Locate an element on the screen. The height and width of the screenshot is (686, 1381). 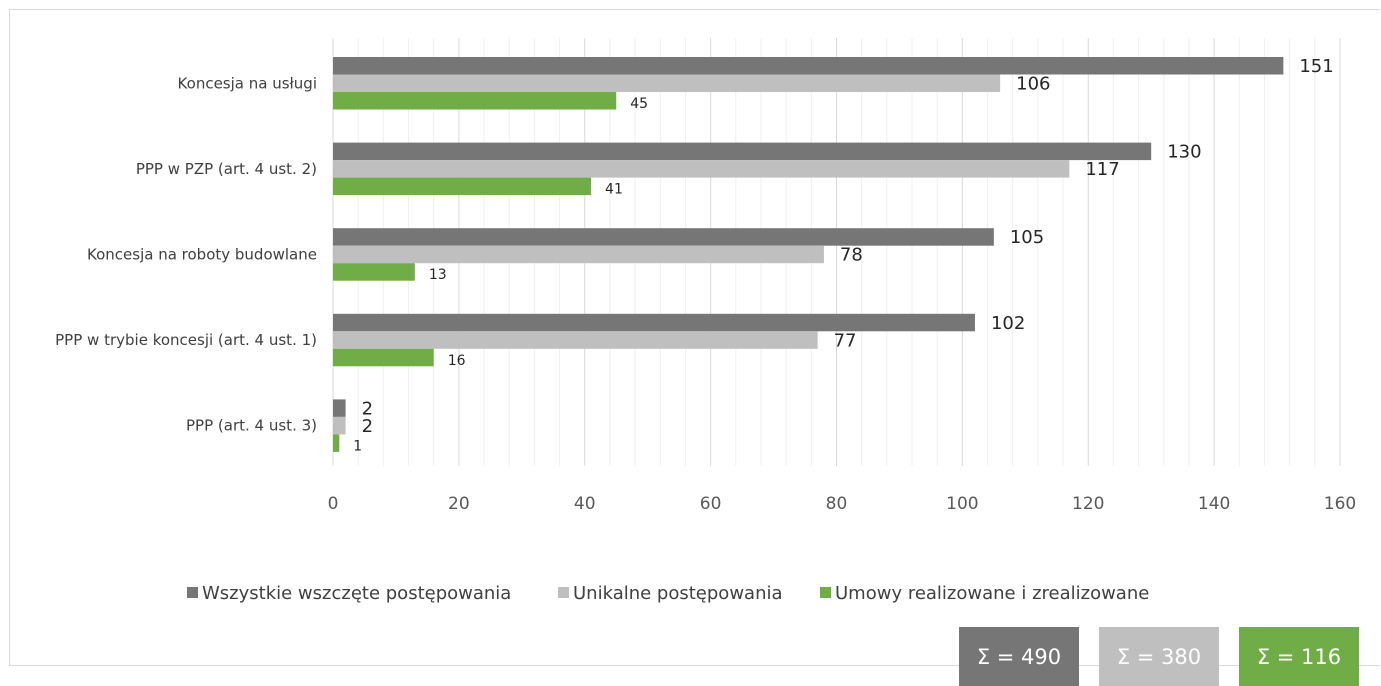
category-label: PPP (art. 4 ust. 3) is located at coordinates (251, 426).